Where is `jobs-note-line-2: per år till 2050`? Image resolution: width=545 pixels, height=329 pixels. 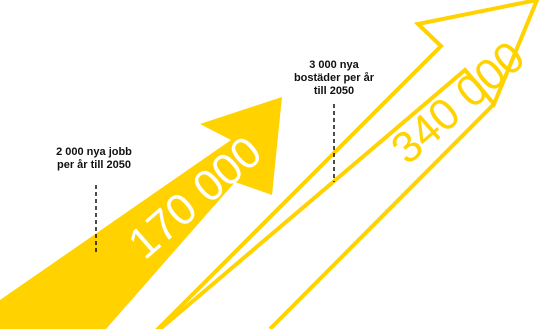
jobs-note-line-2: per år till 2050 is located at coordinates (94, 165).